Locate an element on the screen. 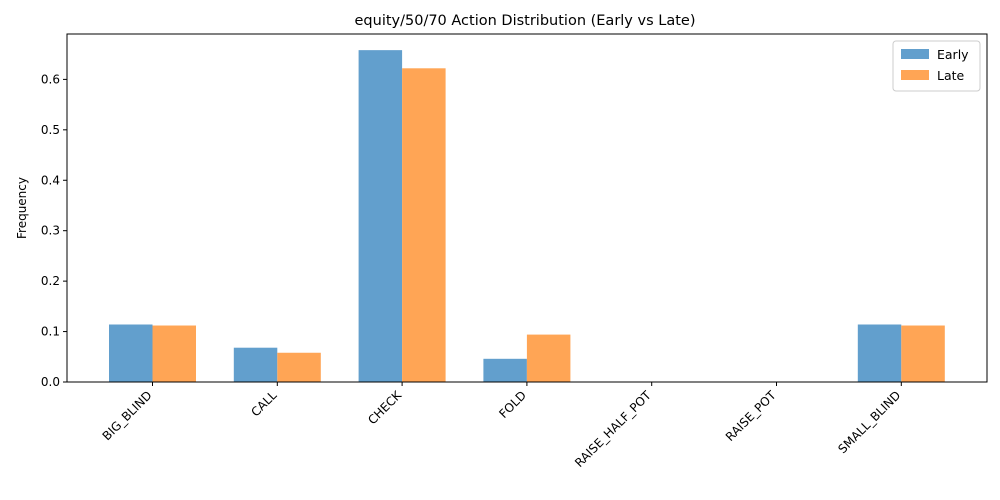 Image resolution: width=1000 pixels, height=500 pixels. bar-early-fold is located at coordinates (505, 370).